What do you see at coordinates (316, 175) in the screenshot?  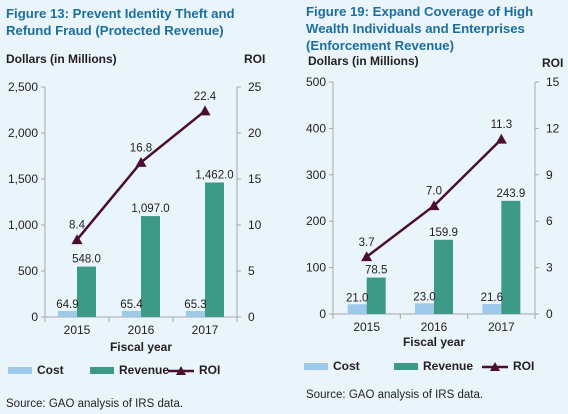 I see `y-tick-label-left: 300` at bounding box center [316, 175].